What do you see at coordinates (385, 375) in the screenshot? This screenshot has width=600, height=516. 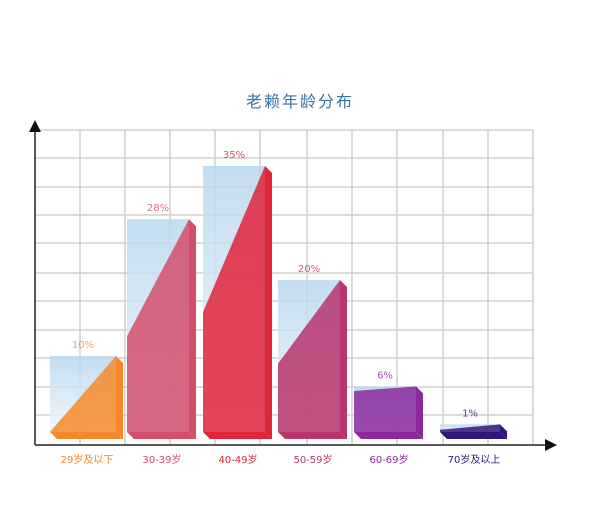 I see `data-label: 6%` at bounding box center [385, 375].